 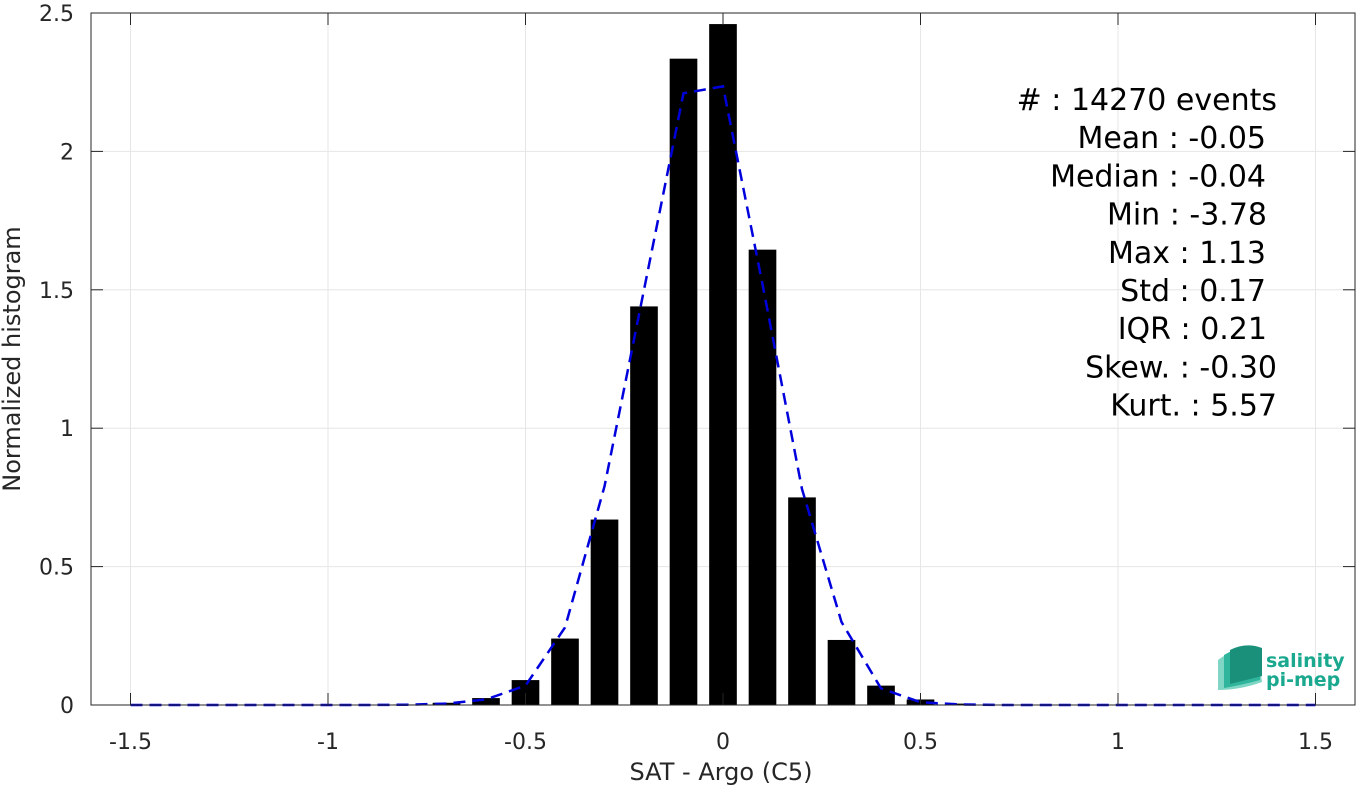 What do you see at coordinates (1147, 100) in the screenshot?
I see `stat-line: # : 14270 events` at bounding box center [1147, 100].